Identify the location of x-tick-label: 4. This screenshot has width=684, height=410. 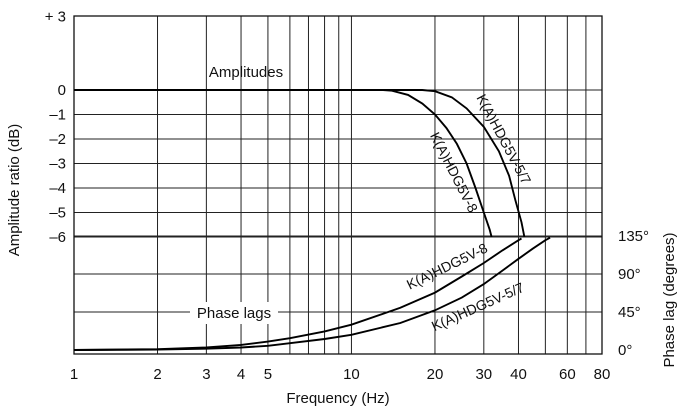
(241, 374).